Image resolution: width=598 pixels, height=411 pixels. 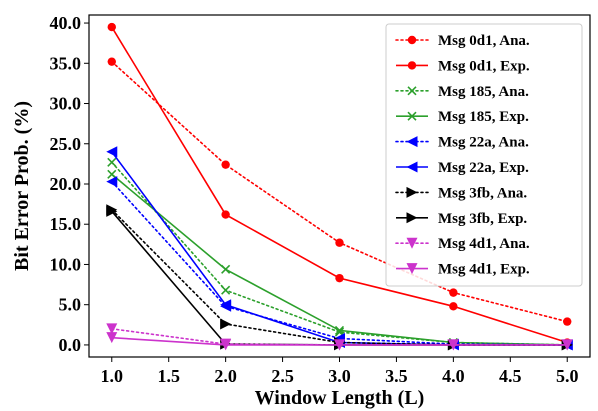 I want to click on legend-item: Msg 3fb, Ana., so click(x=461, y=193).